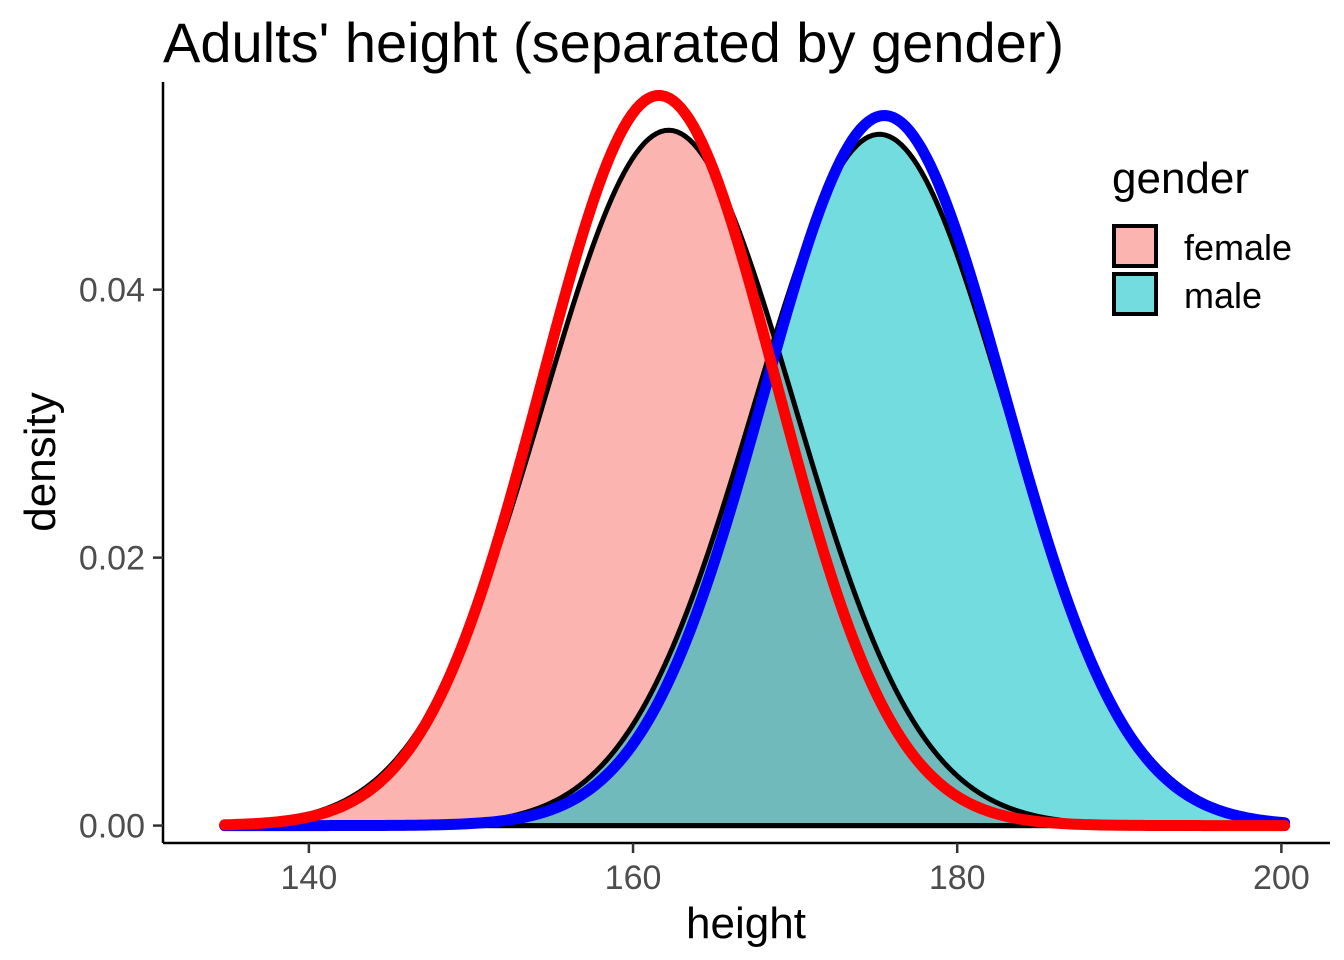 Image resolution: width=1344 pixels, height=960 pixels. Describe the element at coordinates (1180, 178) in the screenshot. I see `legend-title: gender` at that location.